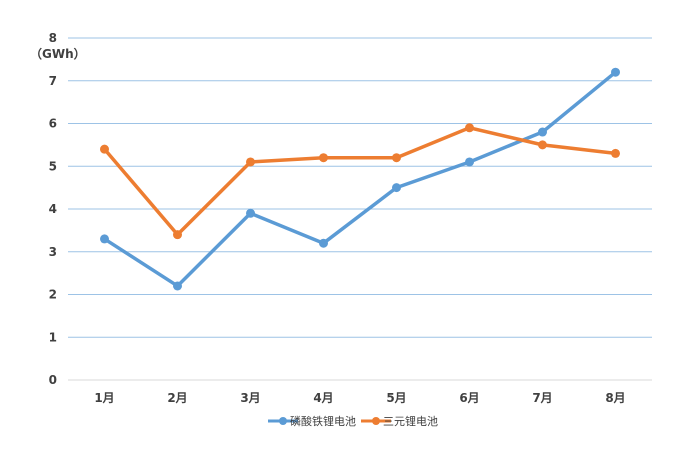  I want to click on y-tick-label: 5, so click(53, 166).